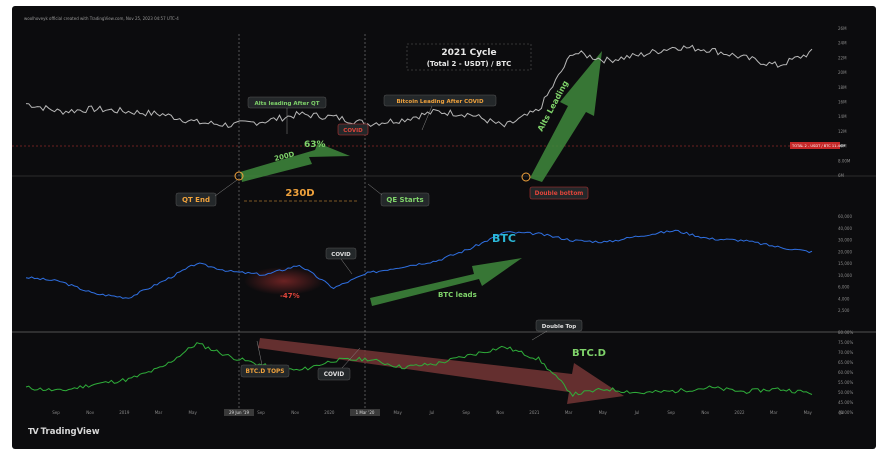  I want to click on date-flag-2: 1 Mar '20, so click(365, 412).